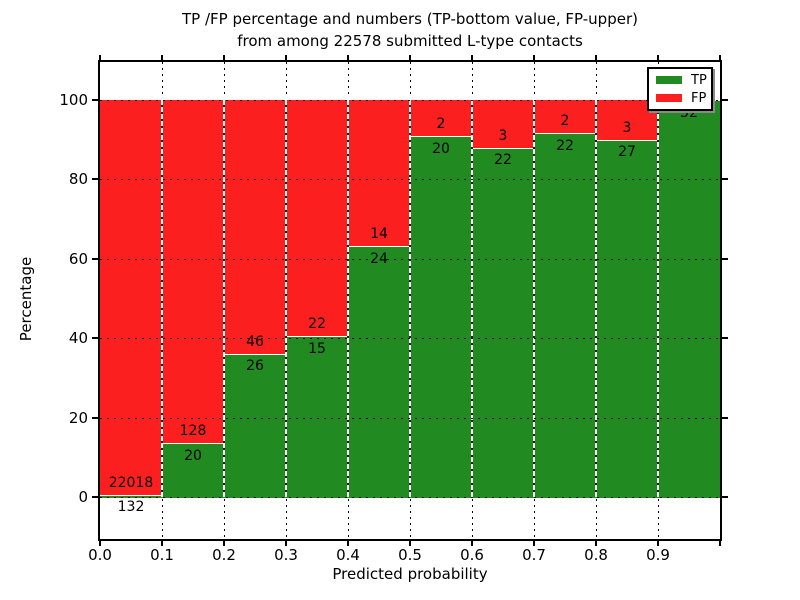  I want to click on fp-count-label: 3, so click(503, 135).